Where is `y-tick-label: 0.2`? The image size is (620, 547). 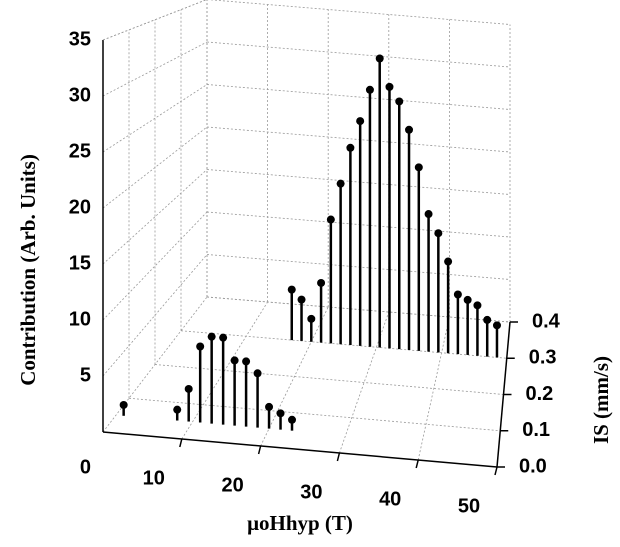
y-tick-label: 0.2 is located at coordinates (540, 394).